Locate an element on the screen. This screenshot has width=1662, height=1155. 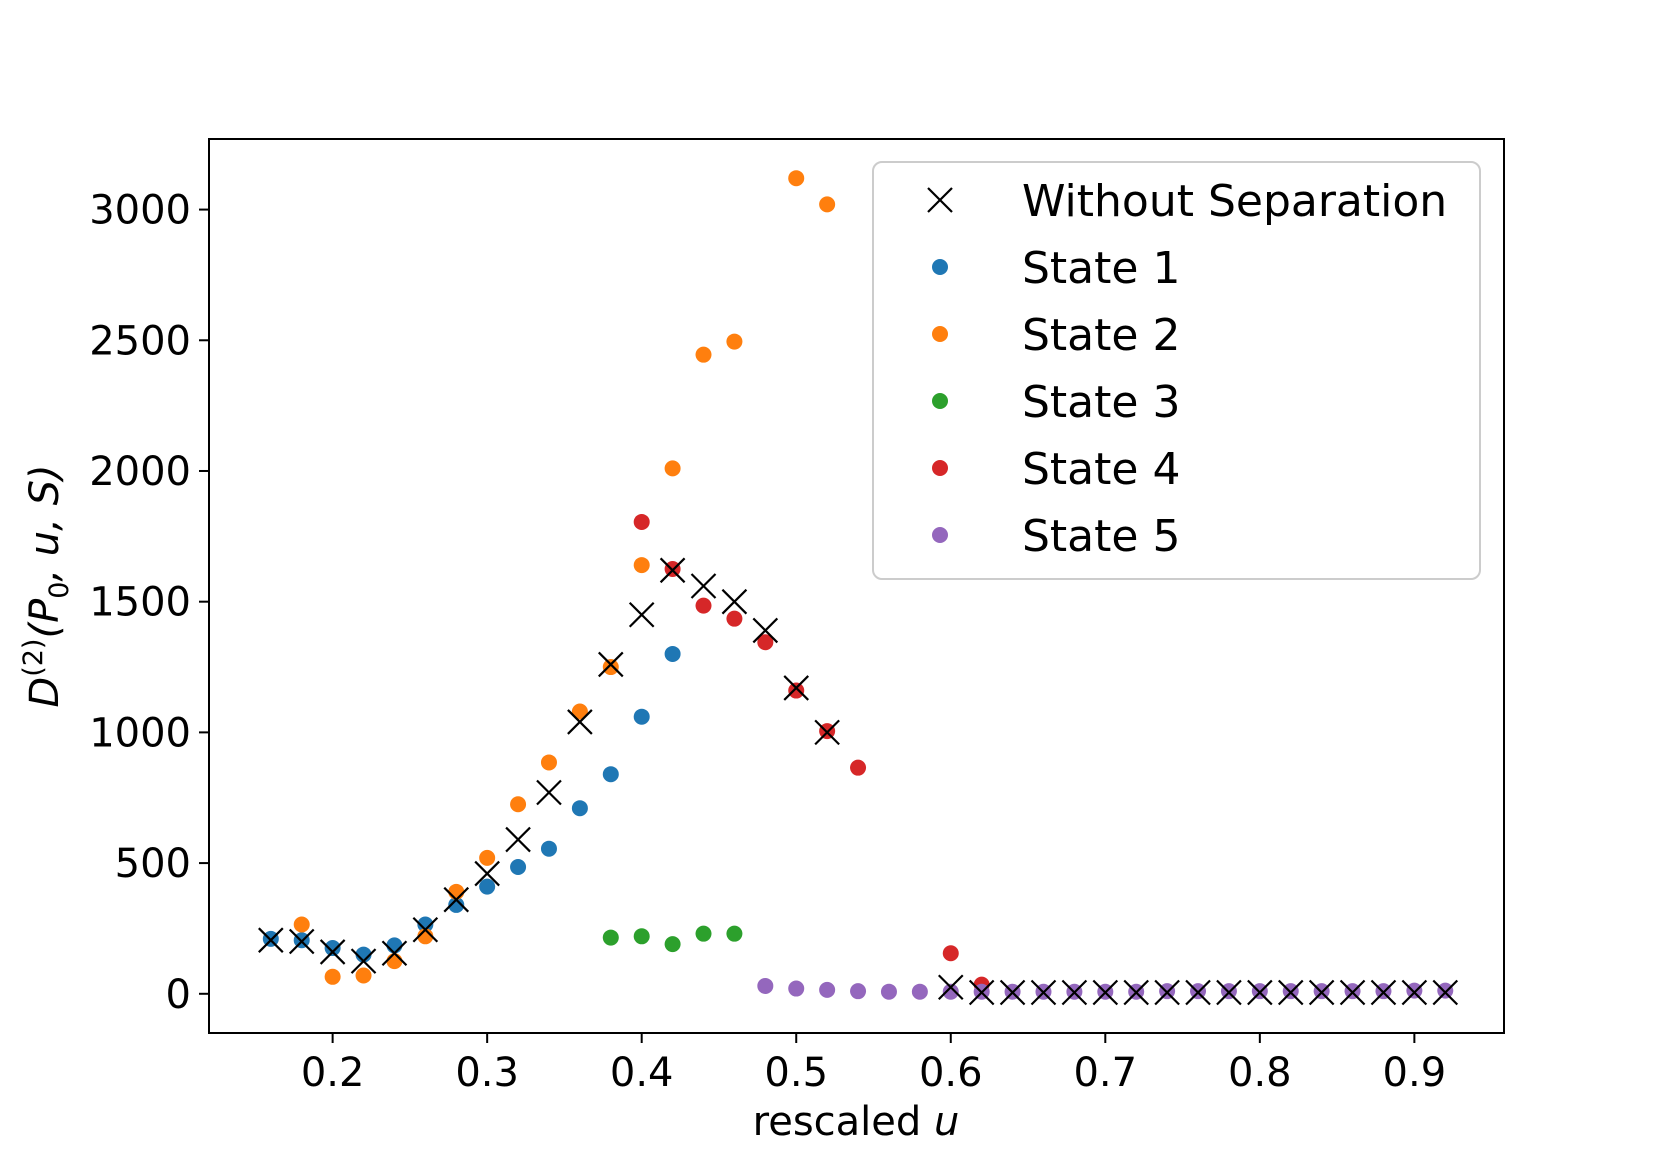
x-axis-label-var: u is located at coordinates (946, 1122).